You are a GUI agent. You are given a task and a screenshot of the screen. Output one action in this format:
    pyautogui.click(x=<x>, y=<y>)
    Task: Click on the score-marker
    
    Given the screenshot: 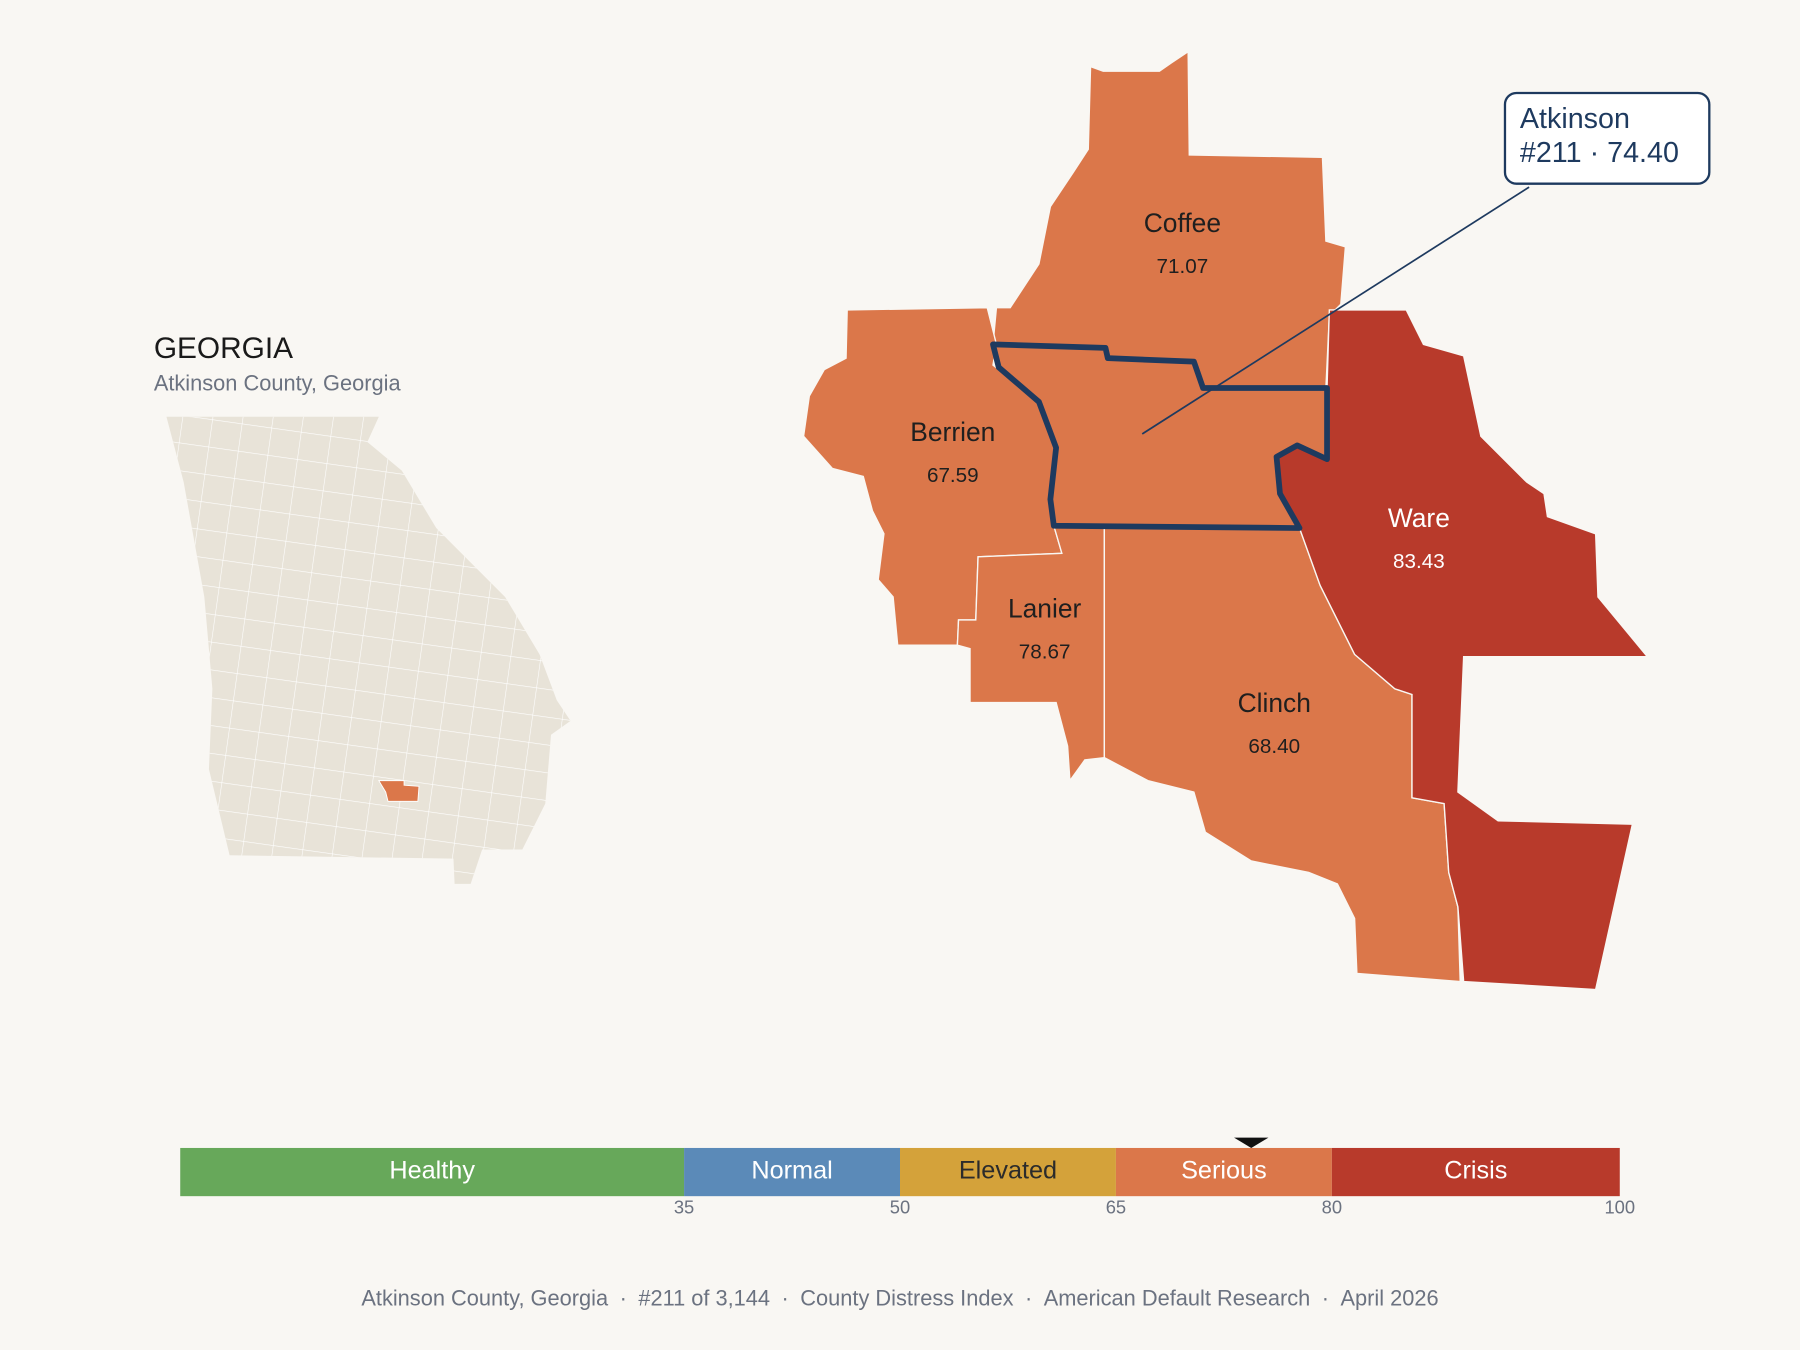 What is the action you would take?
    pyautogui.click(x=1251, y=1142)
    